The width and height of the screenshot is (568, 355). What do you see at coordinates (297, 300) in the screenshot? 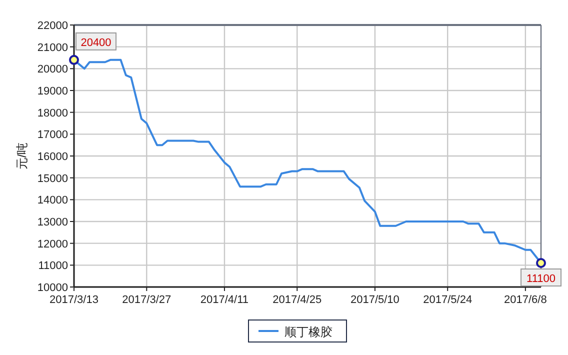
I see `x-tick-label: 2017/4/25` at bounding box center [297, 300].